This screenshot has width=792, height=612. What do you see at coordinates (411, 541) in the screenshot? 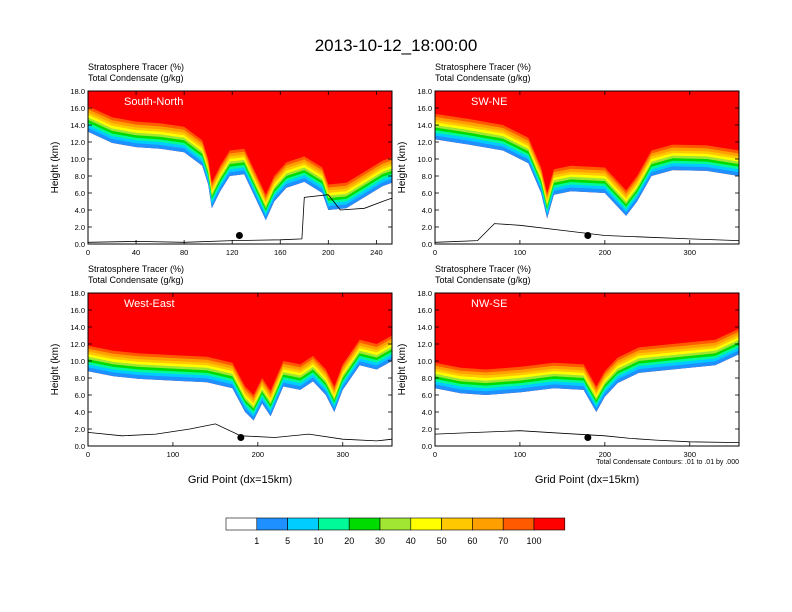
I see `colorbar-label: 40` at bounding box center [411, 541].